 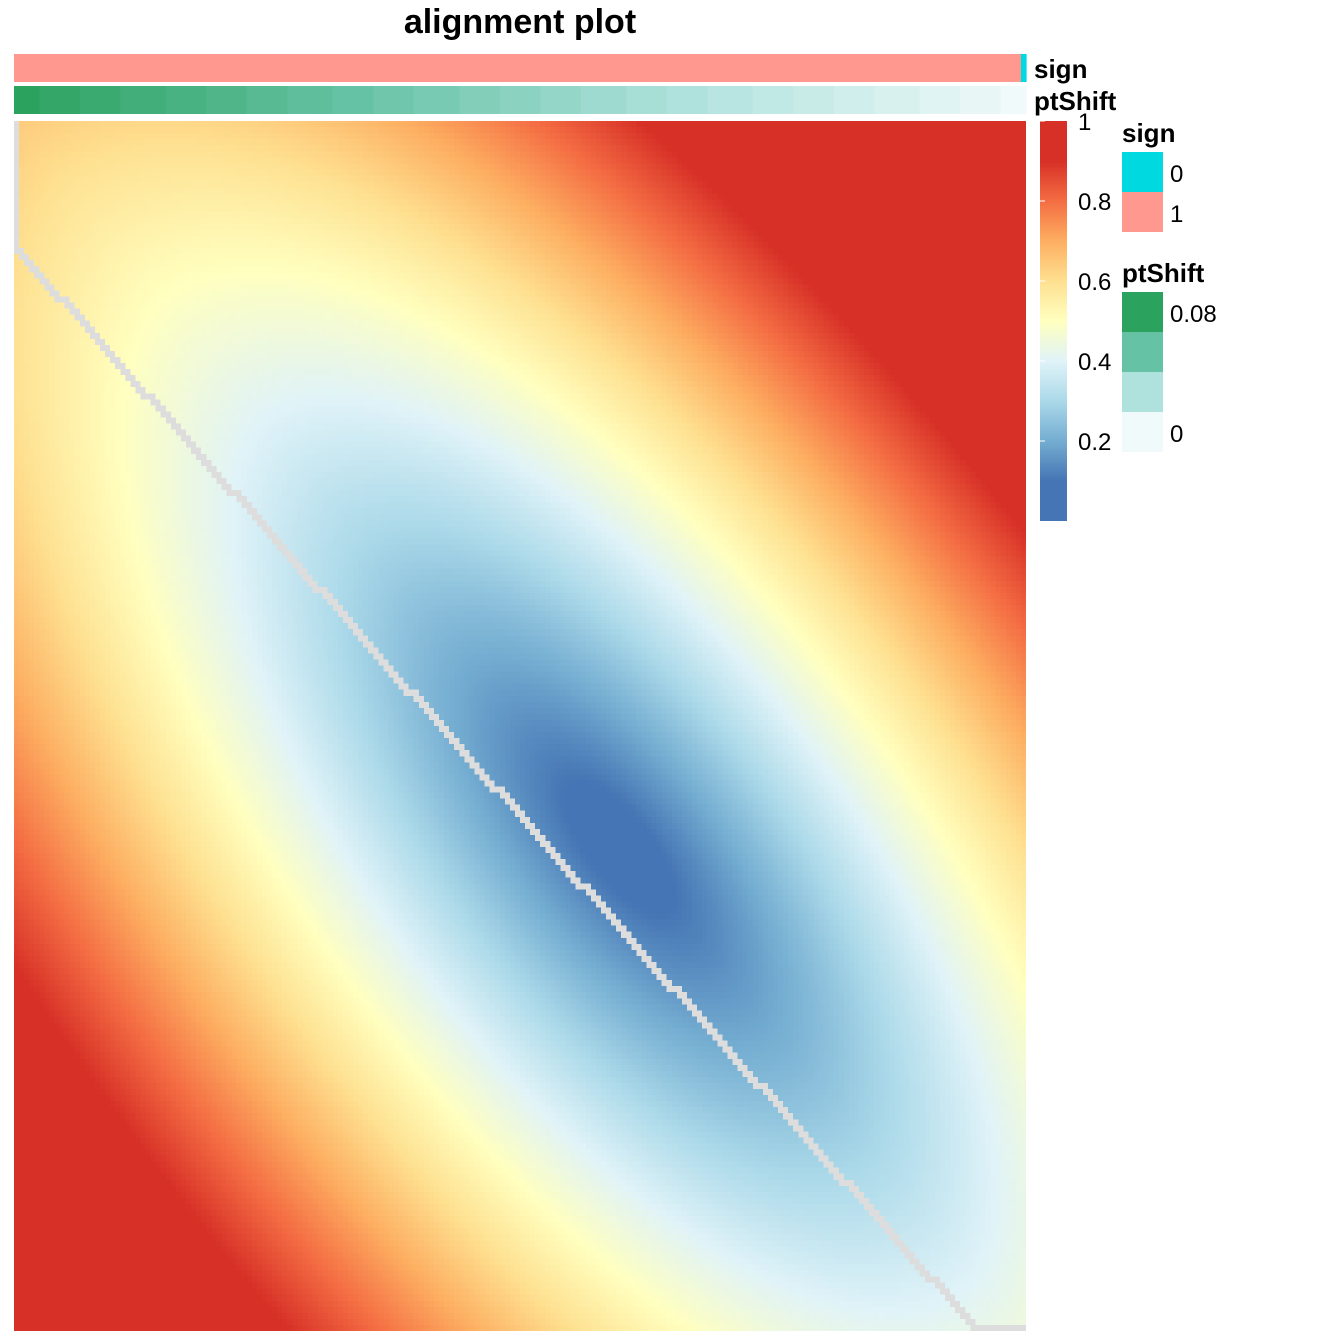 I want to click on sign-annotation-bar, so click(x=520, y=68).